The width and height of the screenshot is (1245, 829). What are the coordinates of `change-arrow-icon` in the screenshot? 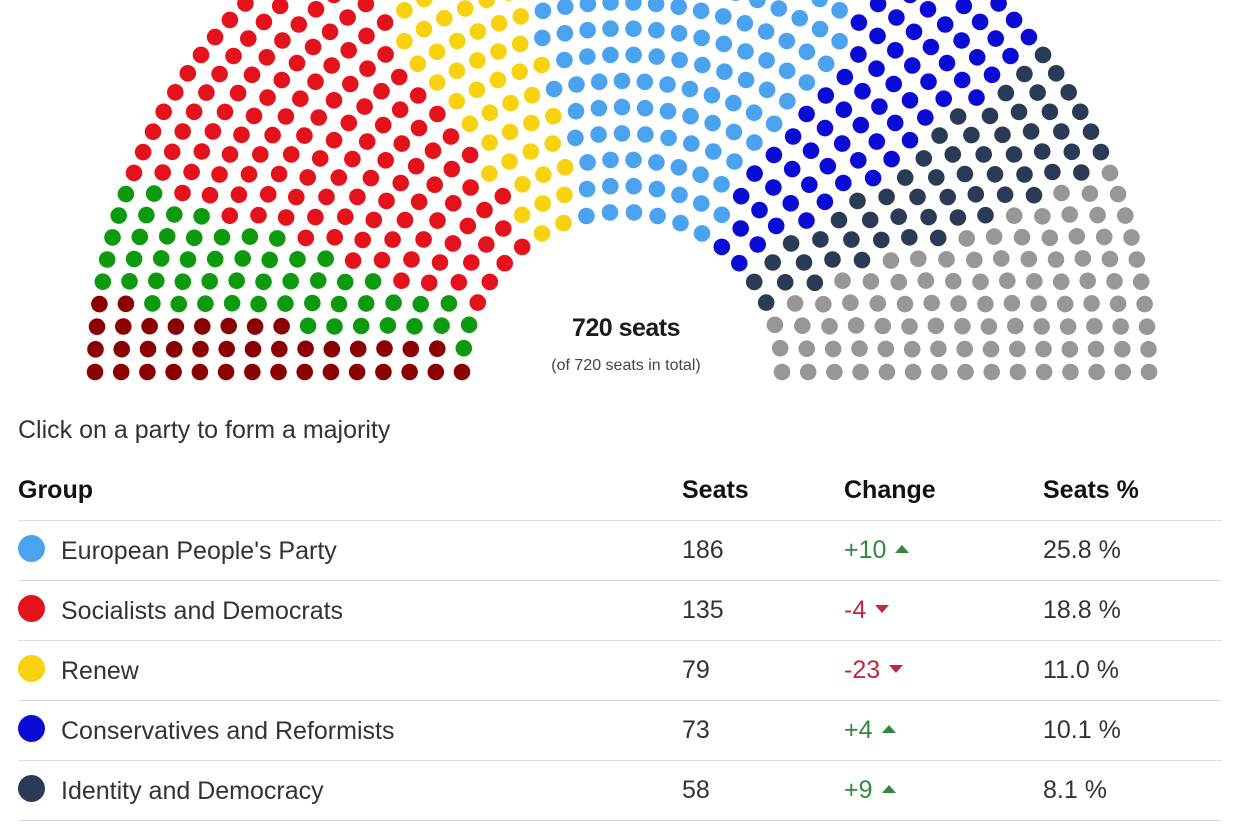 It's located at (882, 609).